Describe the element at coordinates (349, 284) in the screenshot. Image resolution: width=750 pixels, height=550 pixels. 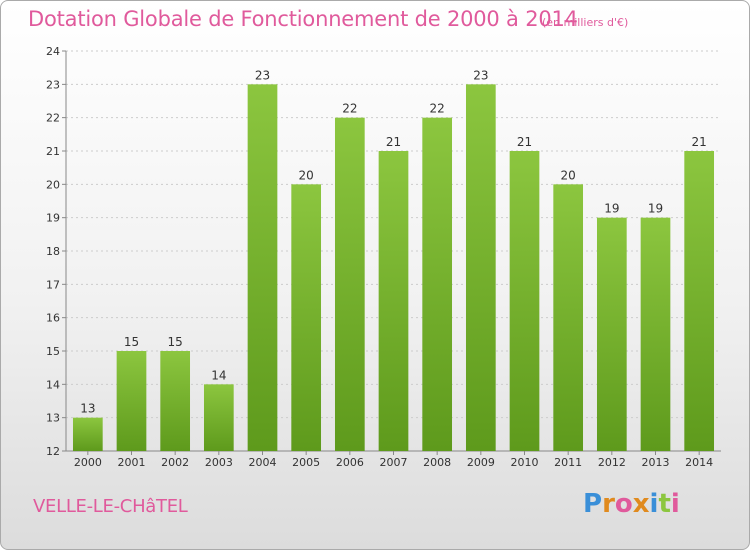
I see `bar-2006` at that location.